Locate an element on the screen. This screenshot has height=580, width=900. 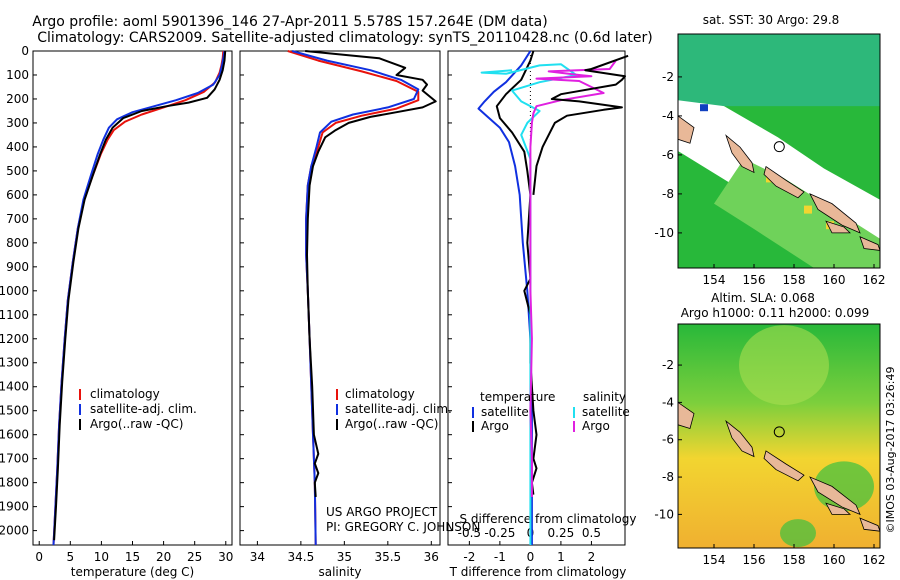
sst-hot-pixel is located at coordinates (808, 209).